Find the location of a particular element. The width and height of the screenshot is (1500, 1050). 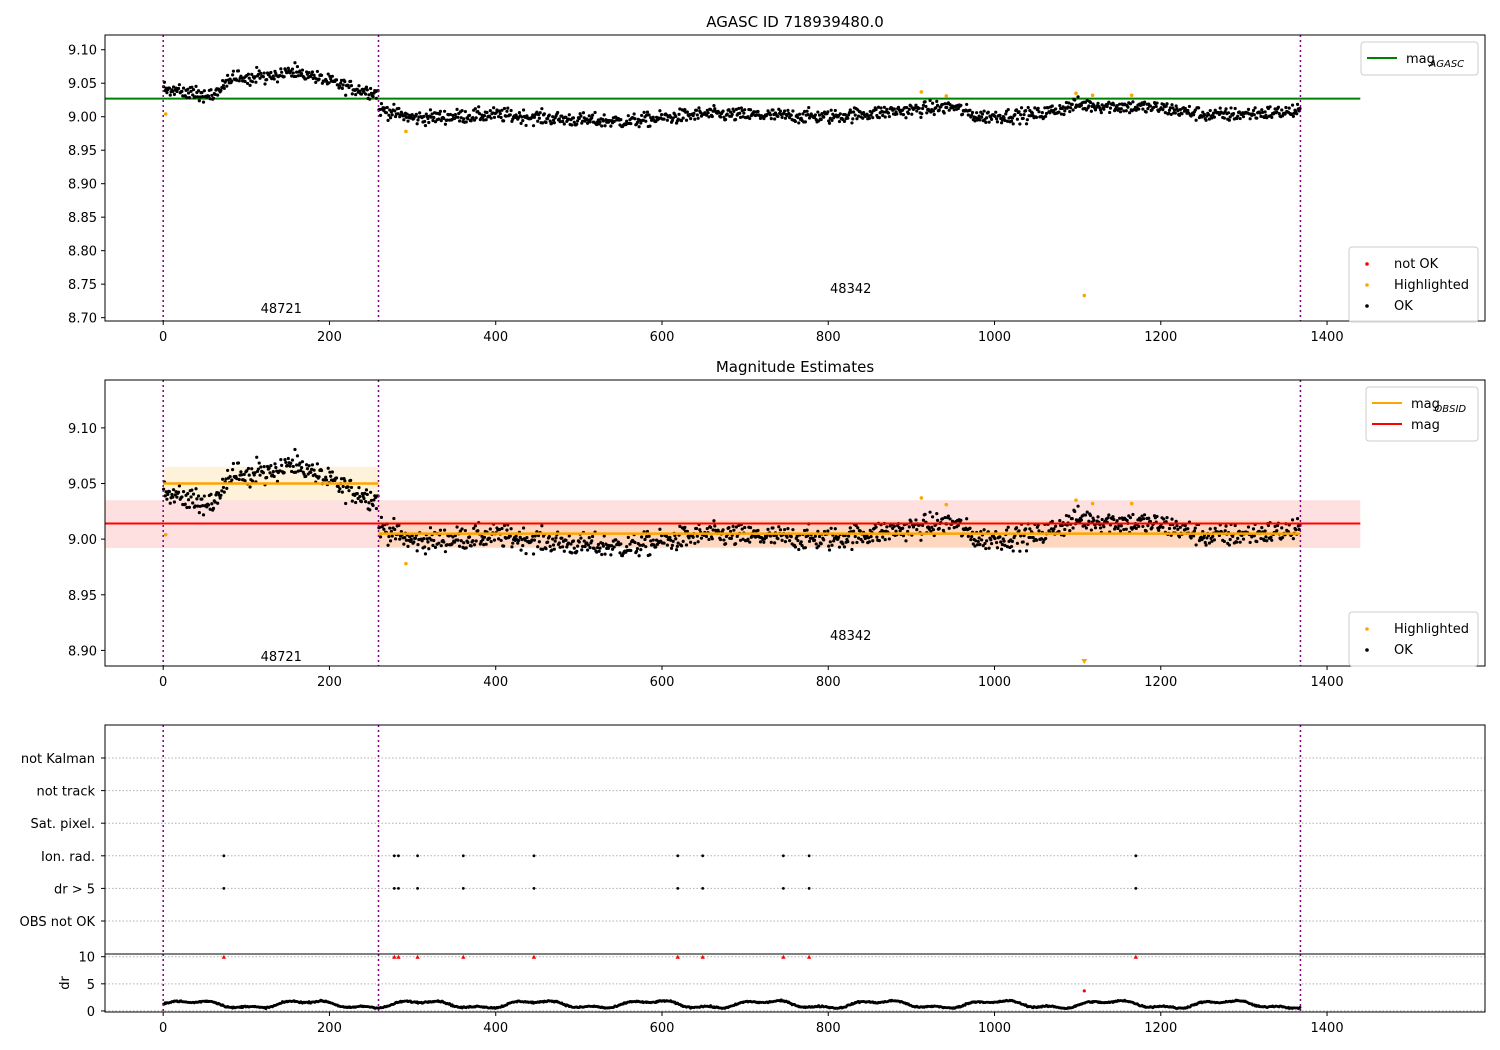

y-tick-label: 8.85 is located at coordinates (82, 218).